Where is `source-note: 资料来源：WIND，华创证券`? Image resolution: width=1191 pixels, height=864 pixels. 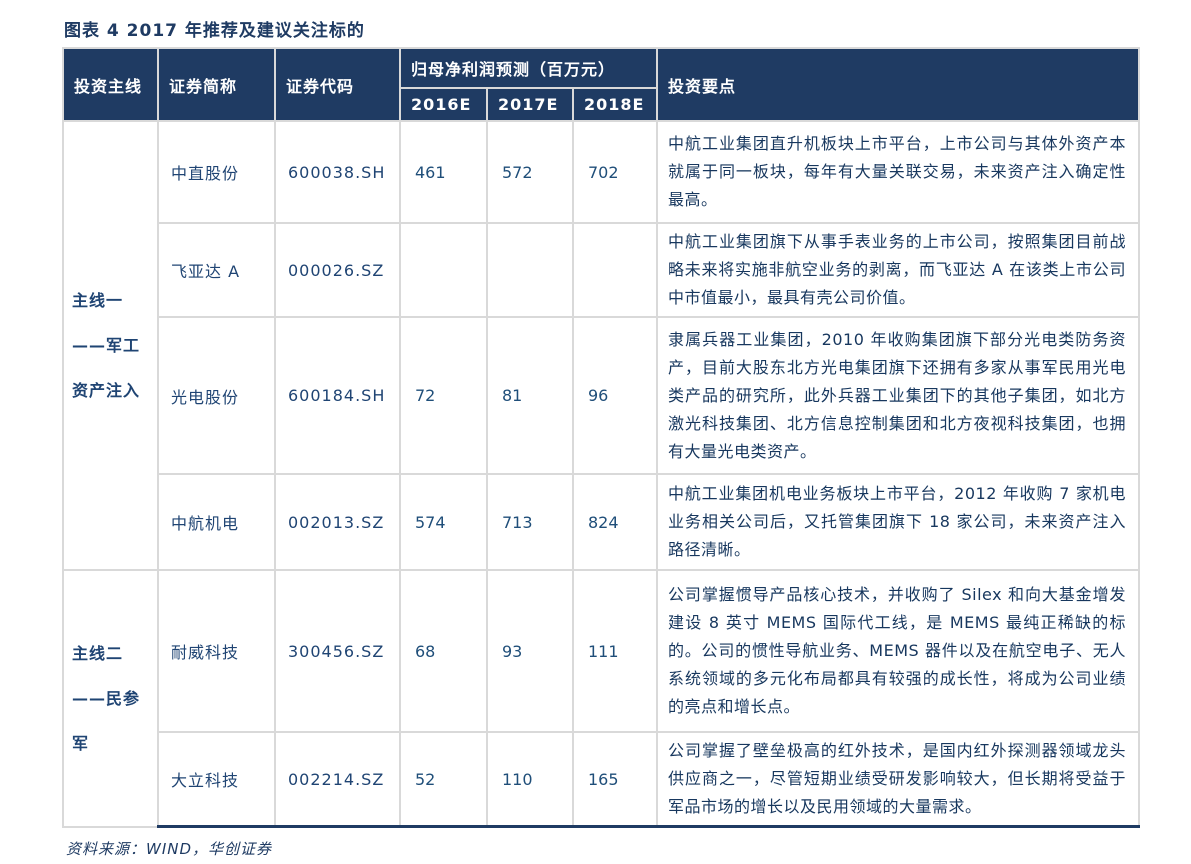 source-note: 资料来源：WIND，华创证券 is located at coordinates (169, 849).